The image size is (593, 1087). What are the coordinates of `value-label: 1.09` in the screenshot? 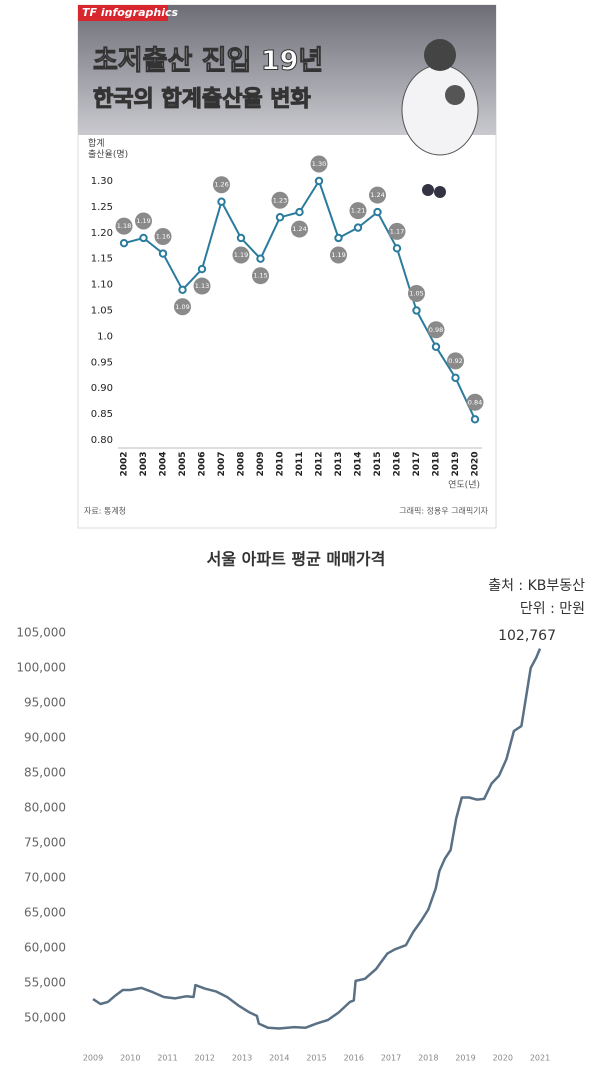 It's located at (182, 307).